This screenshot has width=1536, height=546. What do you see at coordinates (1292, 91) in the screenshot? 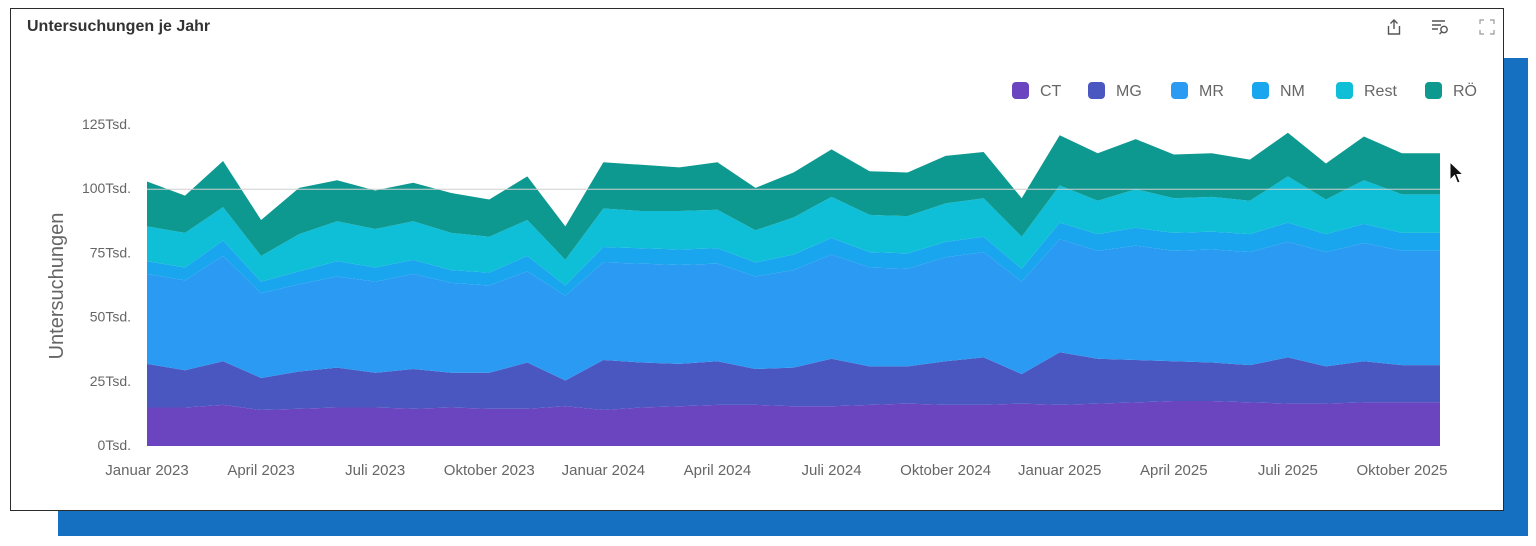
I see `legend-label: NM` at bounding box center [1292, 91].